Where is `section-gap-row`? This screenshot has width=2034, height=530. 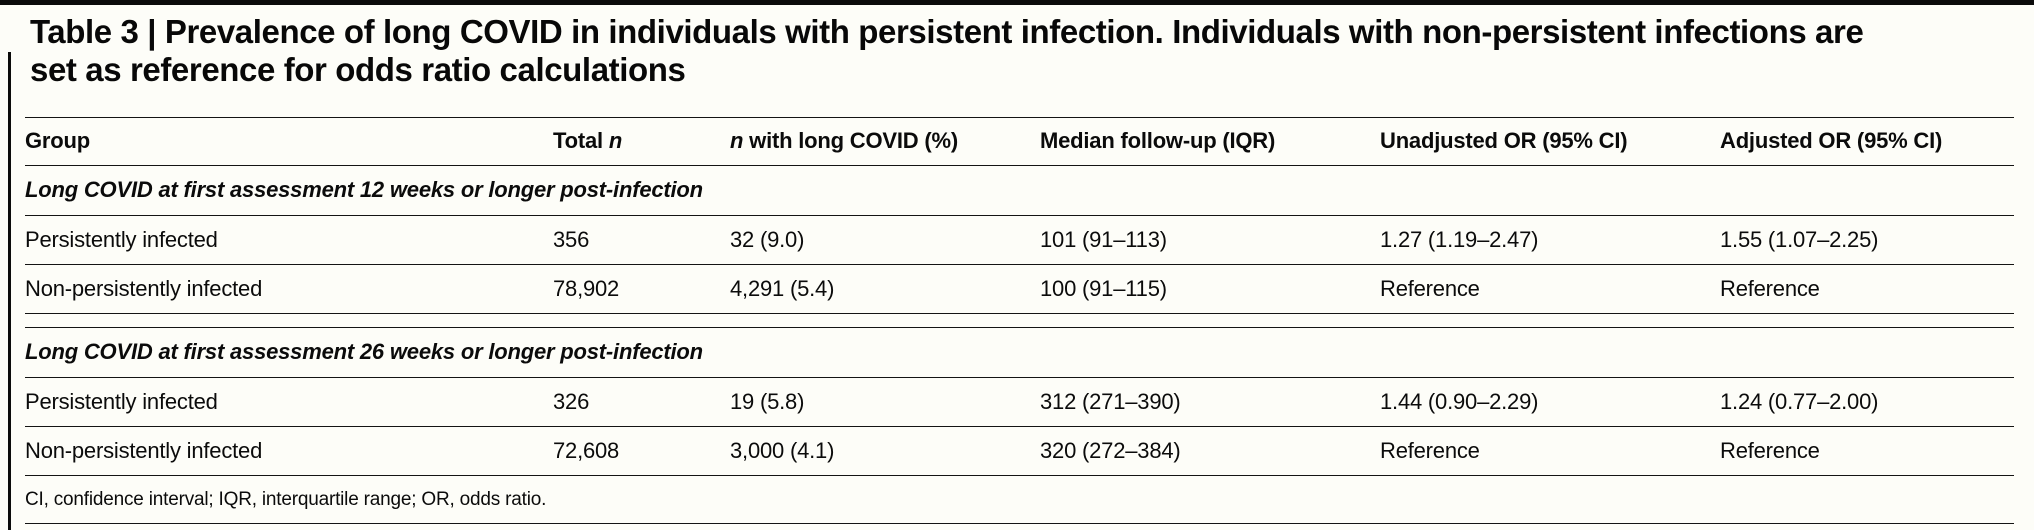 section-gap-row is located at coordinates (1019, 320).